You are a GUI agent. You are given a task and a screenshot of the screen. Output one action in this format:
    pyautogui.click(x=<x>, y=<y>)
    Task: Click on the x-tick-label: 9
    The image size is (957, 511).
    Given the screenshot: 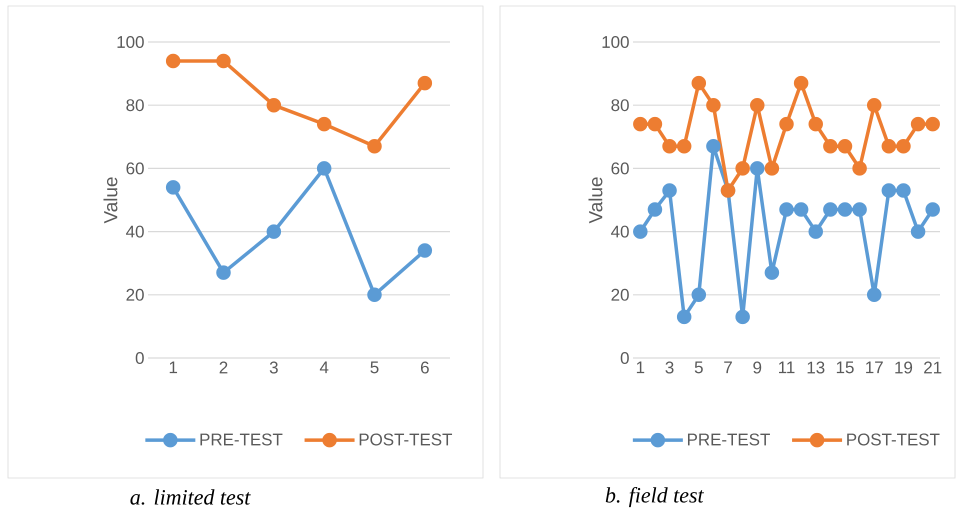 What is the action you would take?
    pyautogui.click(x=757, y=368)
    